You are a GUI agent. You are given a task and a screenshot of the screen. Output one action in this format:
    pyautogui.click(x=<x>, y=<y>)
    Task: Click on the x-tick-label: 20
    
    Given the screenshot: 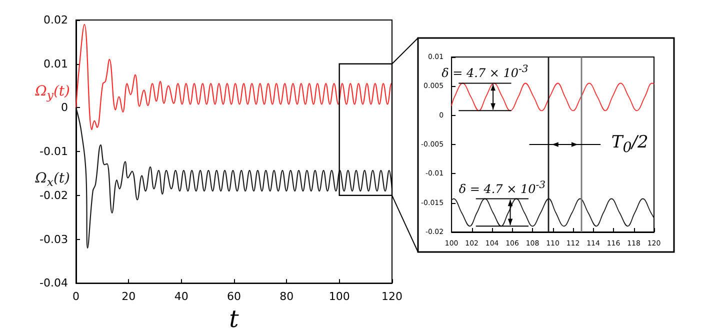 What is the action you would take?
    pyautogui.click(x=129, y=297)
    